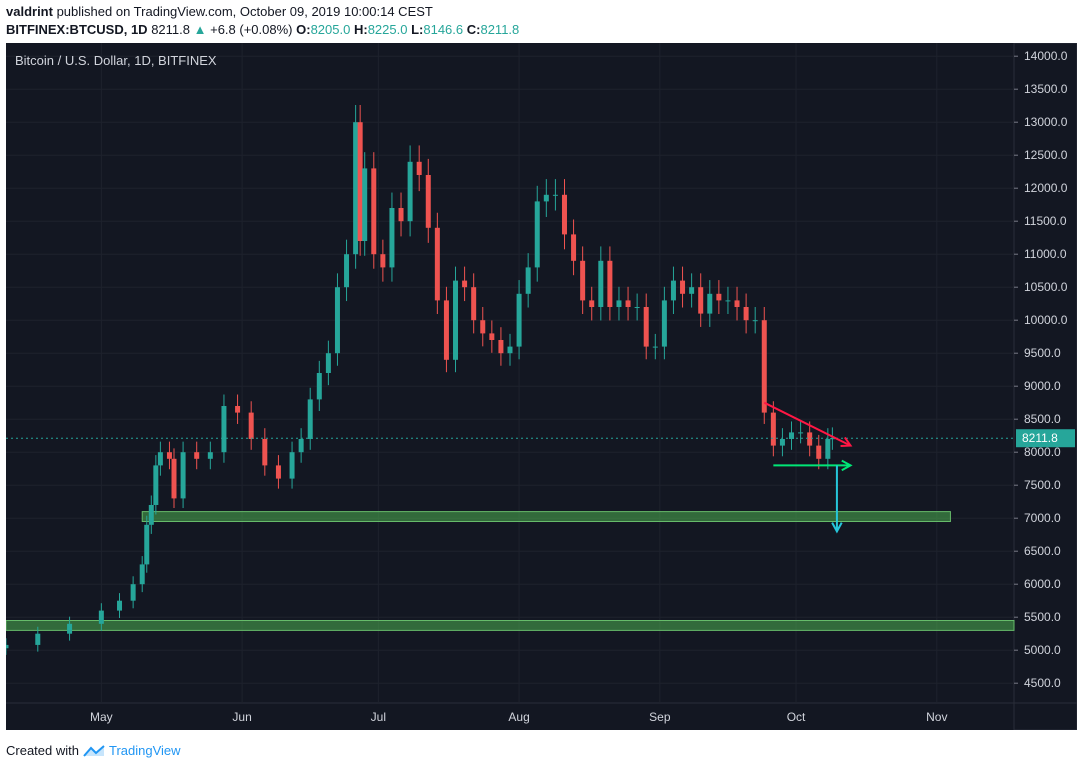  Describe the element at coordinates (387, 29) in the screenshot. I see `high-value: 8225.0` at that location.